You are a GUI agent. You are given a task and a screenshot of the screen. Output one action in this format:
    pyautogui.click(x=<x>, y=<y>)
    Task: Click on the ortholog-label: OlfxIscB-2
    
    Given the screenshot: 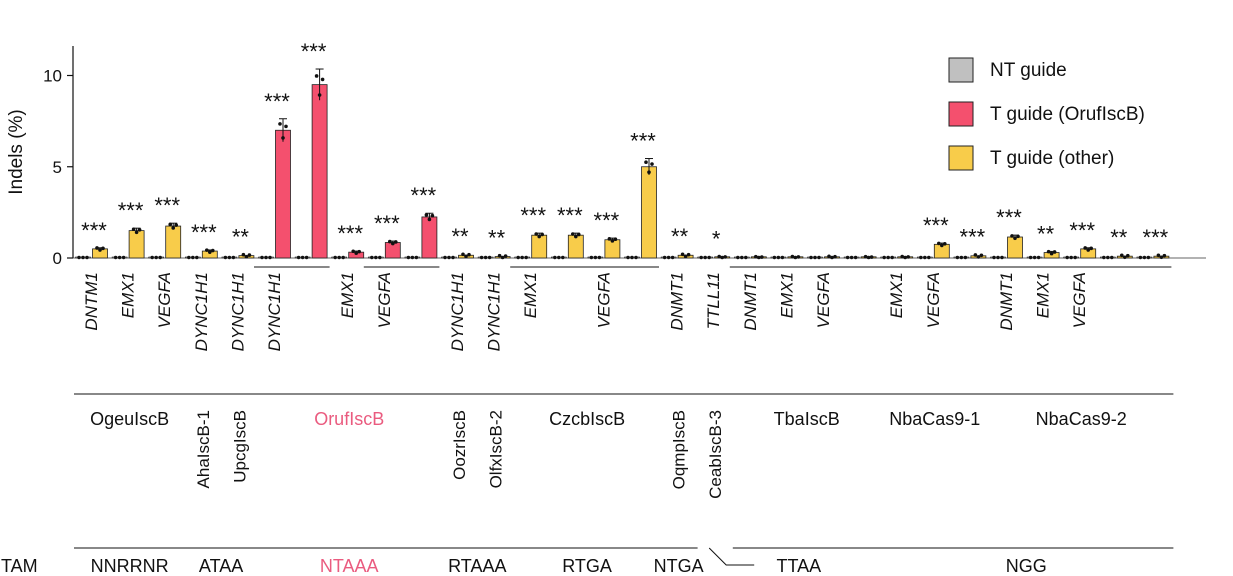 What is the action you would take?
    pyautogui.click(x=496, y=449)
    